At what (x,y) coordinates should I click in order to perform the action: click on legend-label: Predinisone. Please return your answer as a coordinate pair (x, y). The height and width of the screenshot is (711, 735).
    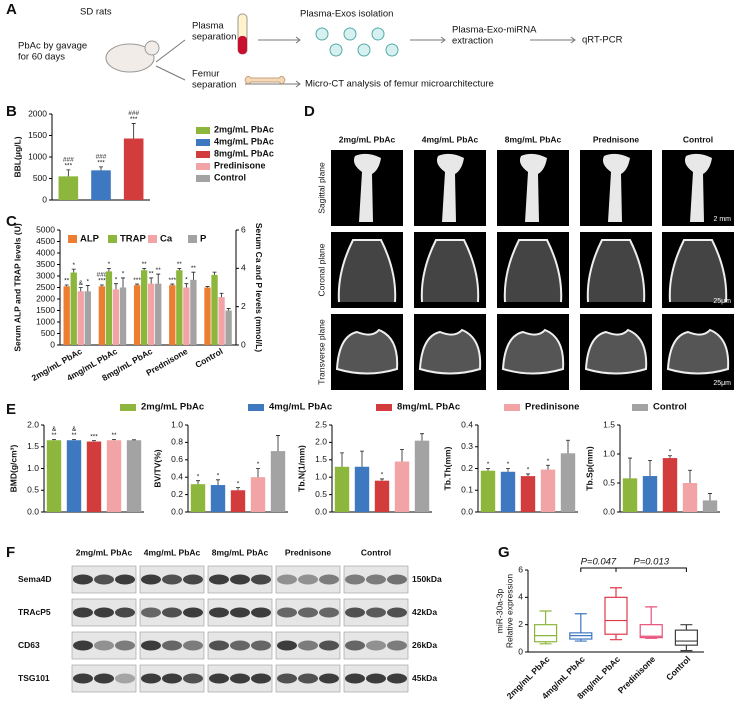
    Looking at the image, I should click on (240, 165).